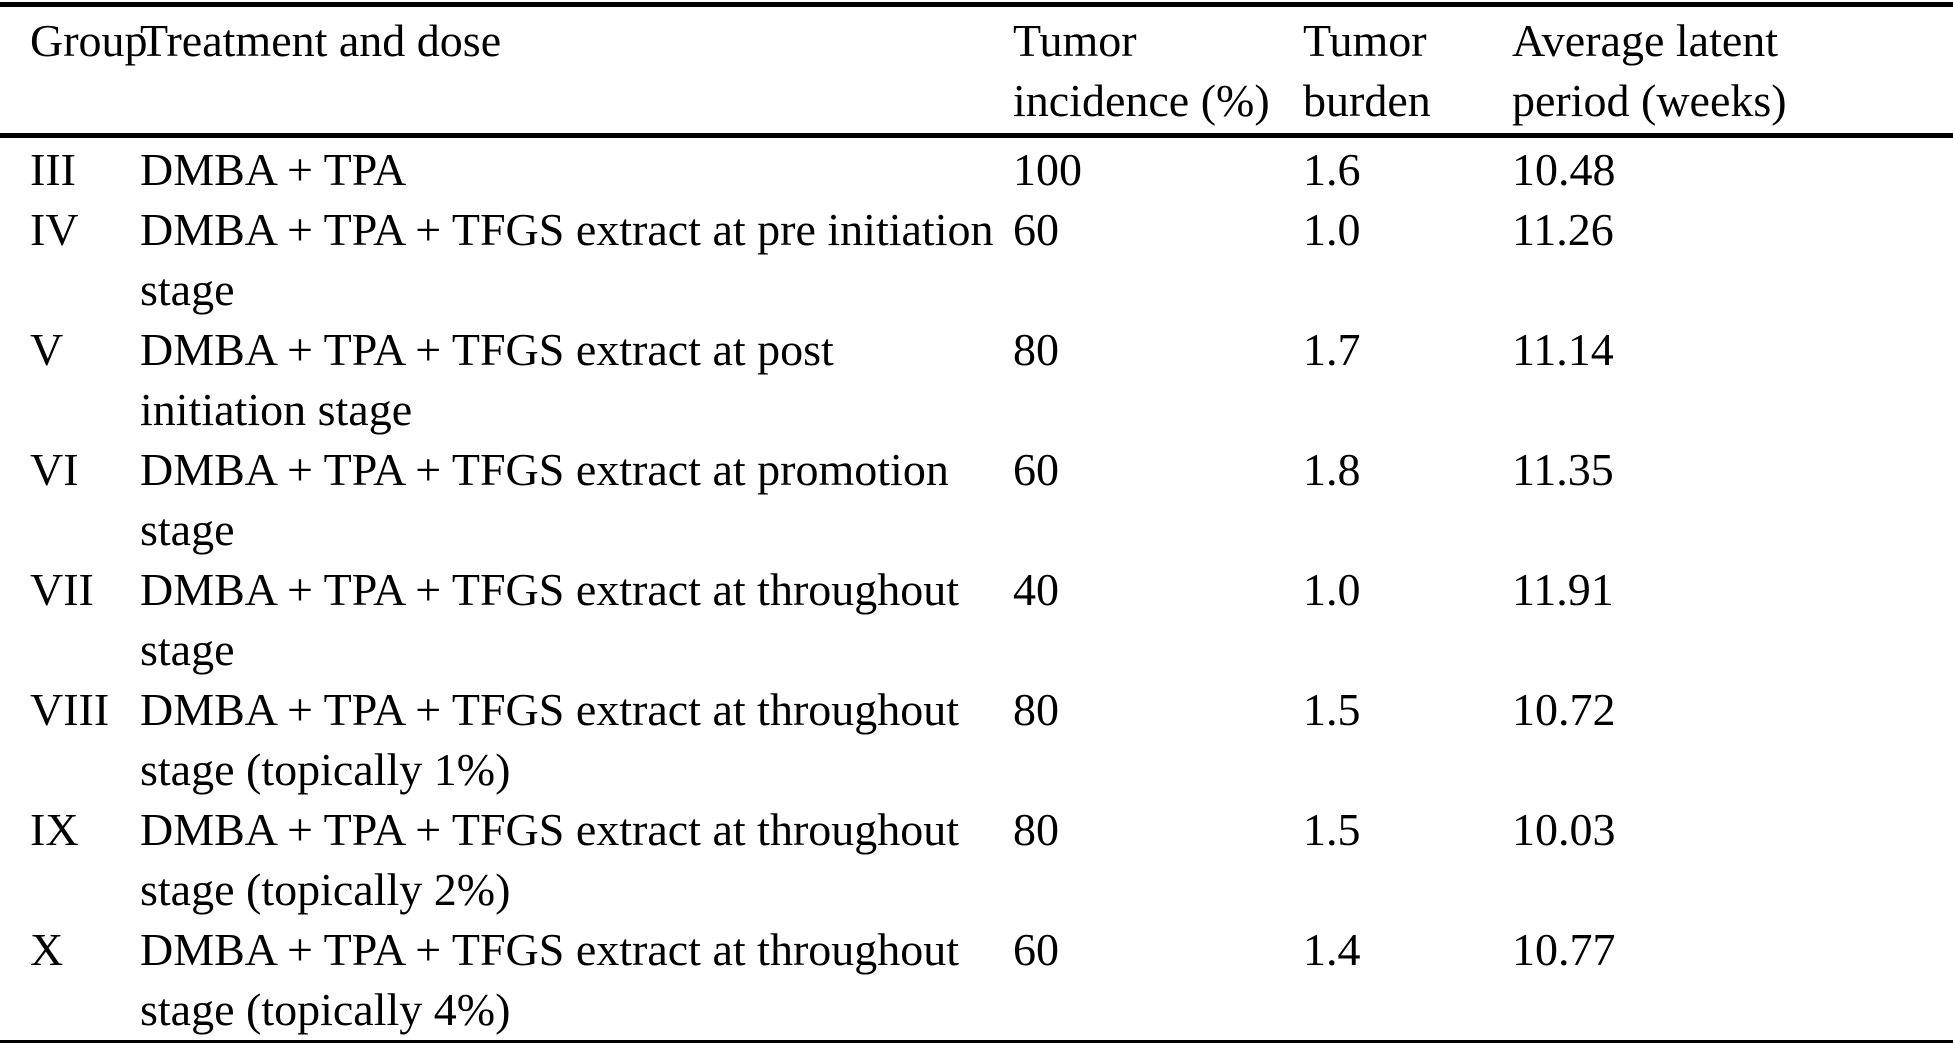  I want to click on burden-cell: 1.4, so click(1332, 949).